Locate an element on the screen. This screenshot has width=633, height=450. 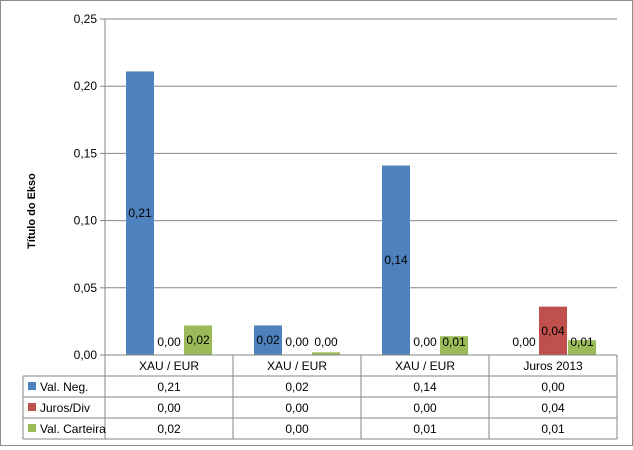
y-ticks: 0,00 0,05 0,10 0,15 0,20 0,25 is located at coordinates (86, 187).